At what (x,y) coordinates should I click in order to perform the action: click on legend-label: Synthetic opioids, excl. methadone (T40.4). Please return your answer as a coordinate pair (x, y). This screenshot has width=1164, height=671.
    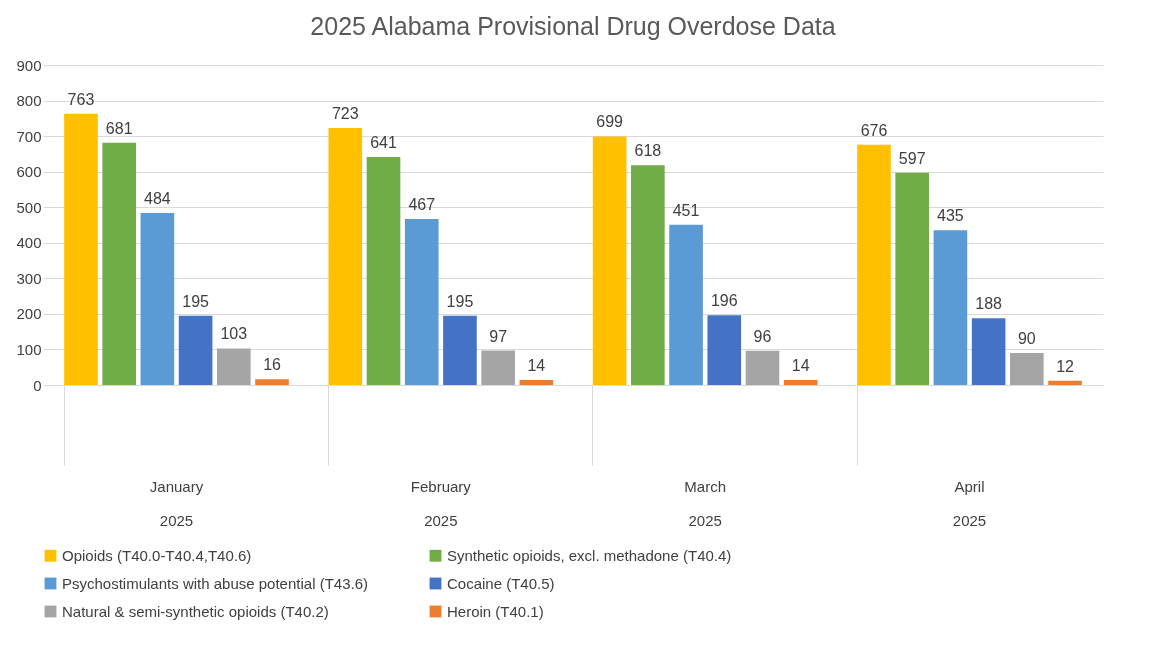
    Looking at the image, I should click on (589, 555).